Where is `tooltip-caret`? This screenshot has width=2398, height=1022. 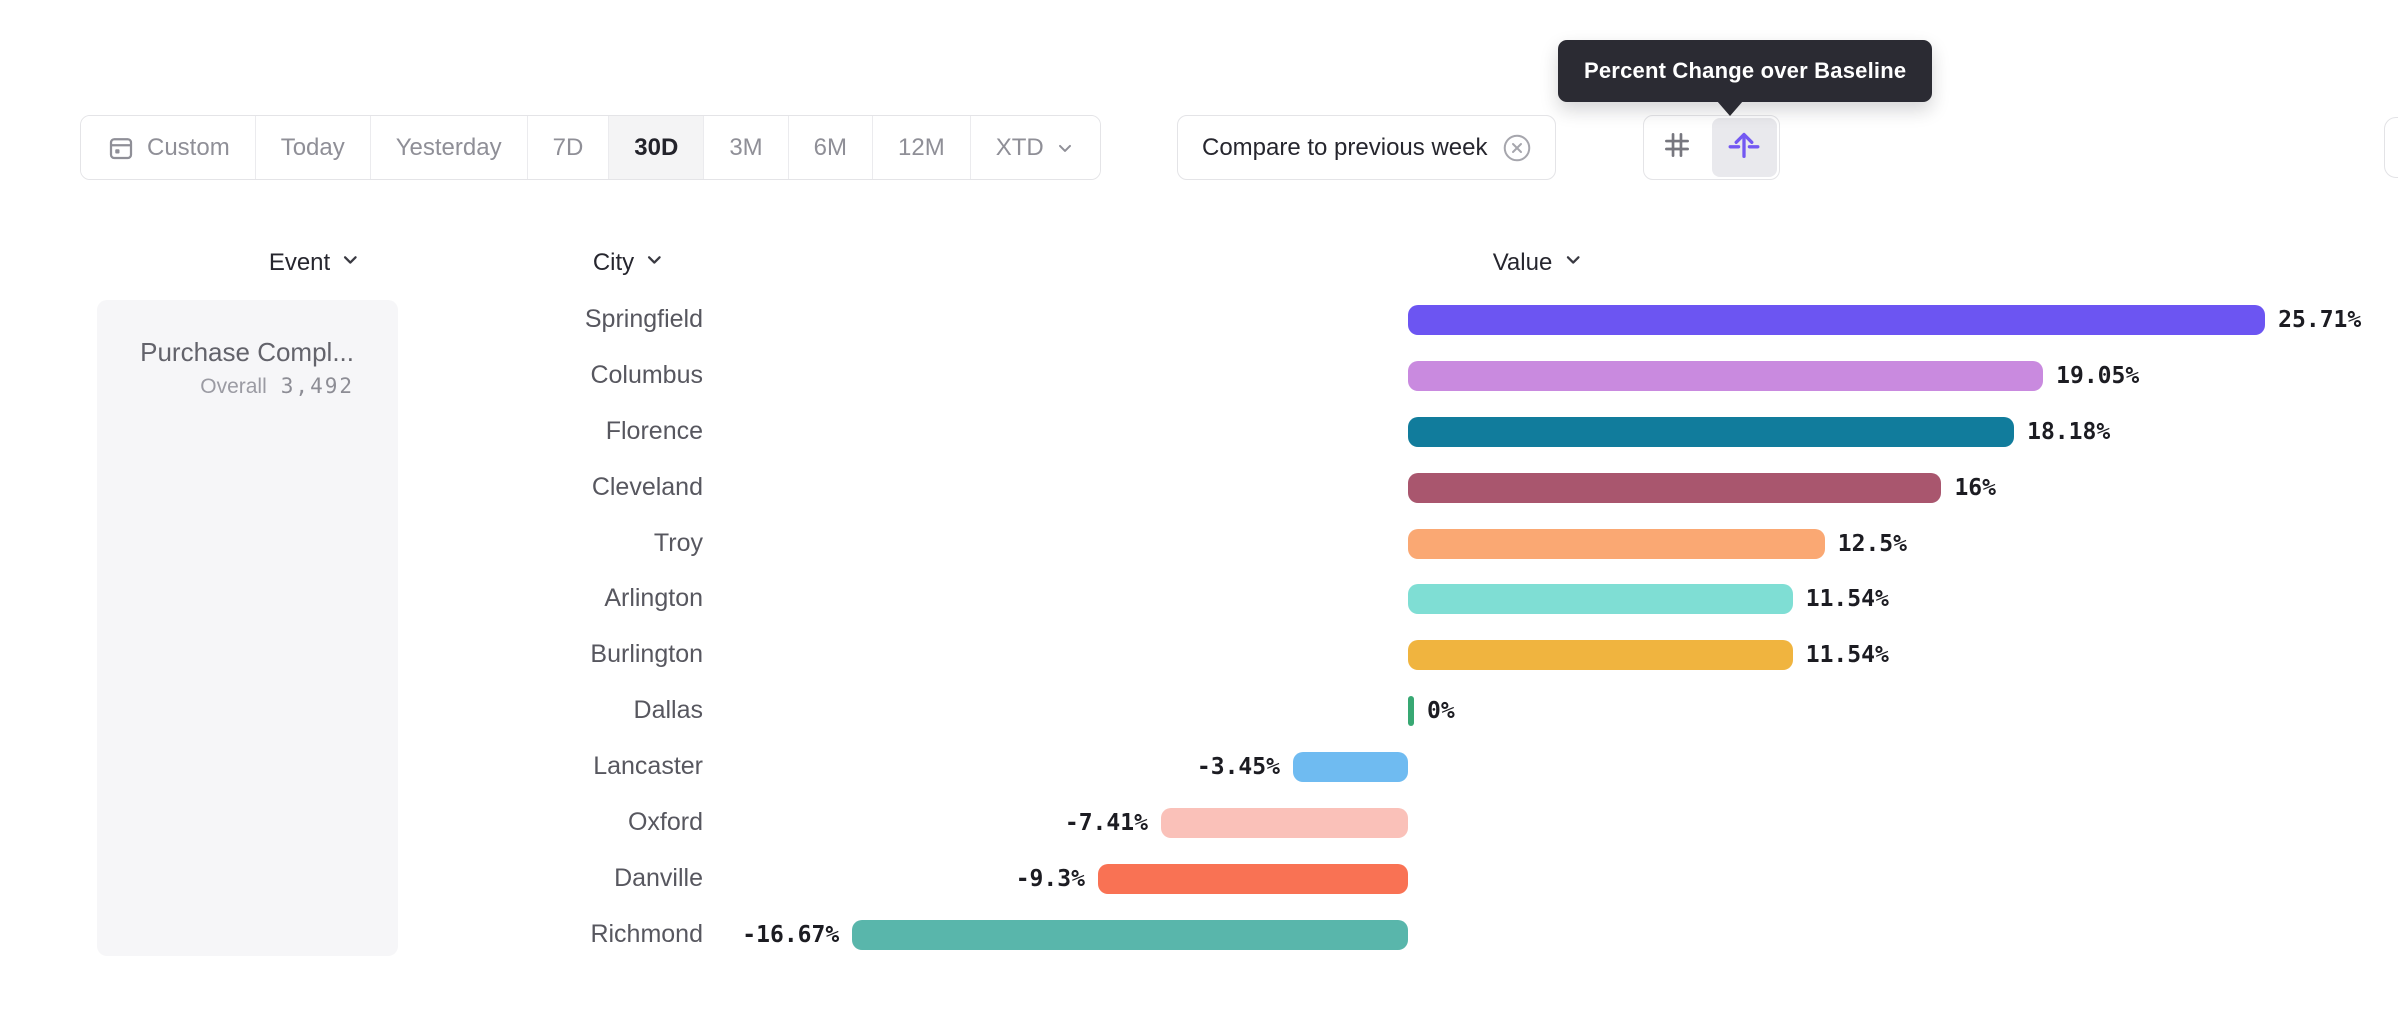 tooltip-caret is located at coordinates (1730, 108).